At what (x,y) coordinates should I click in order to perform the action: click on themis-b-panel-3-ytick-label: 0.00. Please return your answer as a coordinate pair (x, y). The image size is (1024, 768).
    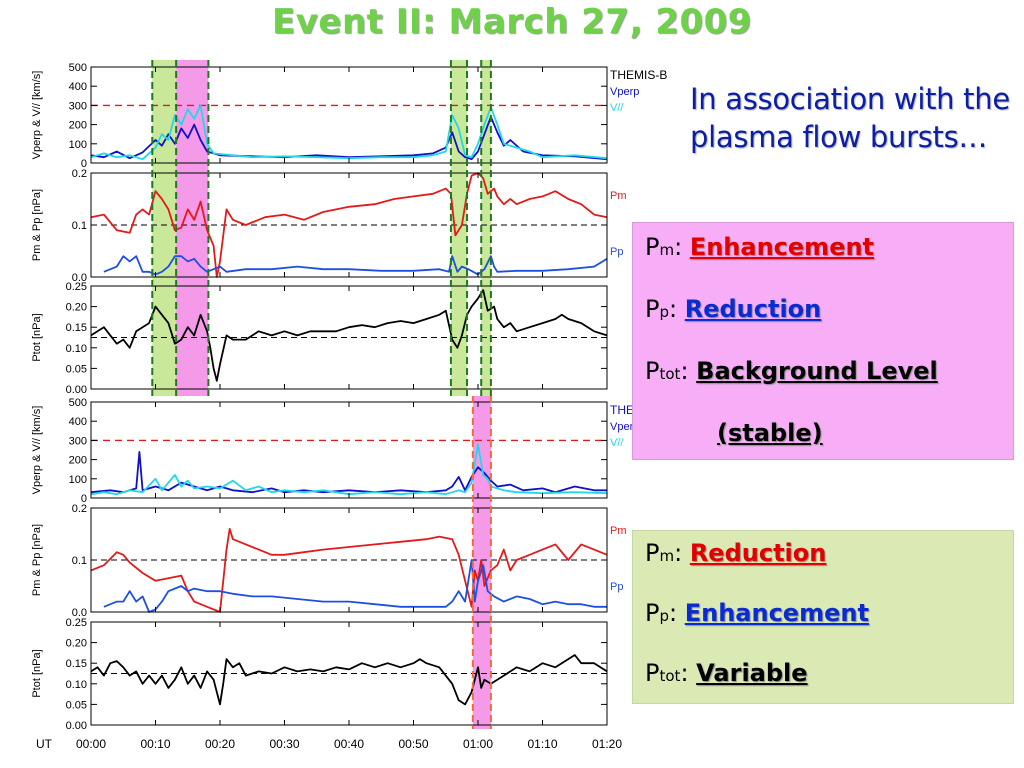
    Looking at the image, I should click on (76, 390).